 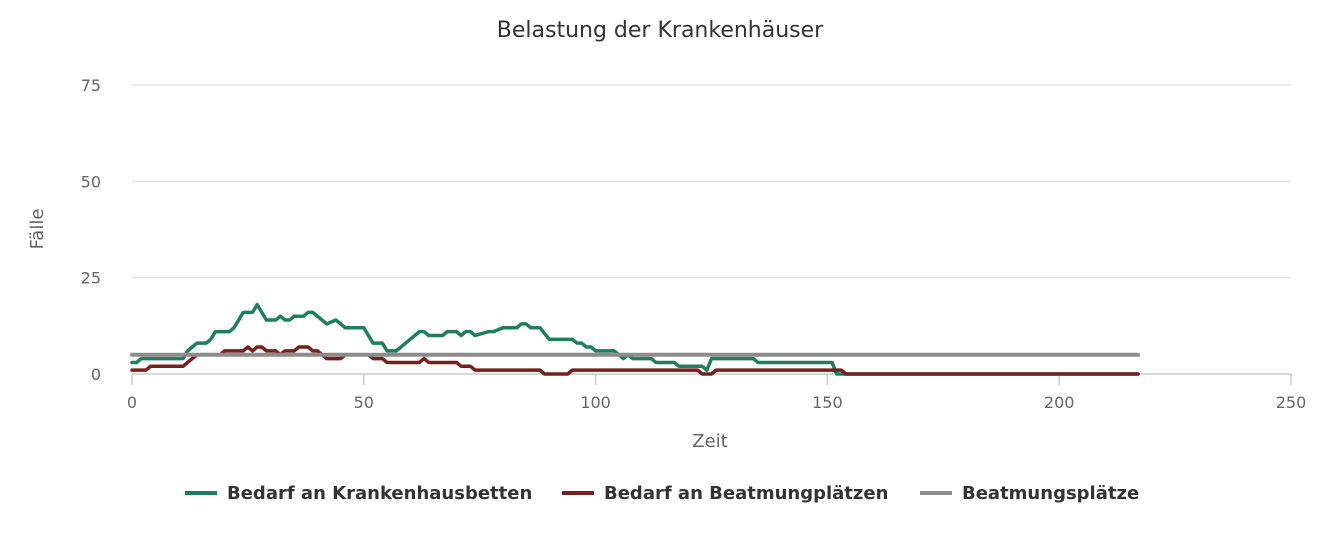 I want to click on x-tick-label: 0, so click(x=132, y=402).